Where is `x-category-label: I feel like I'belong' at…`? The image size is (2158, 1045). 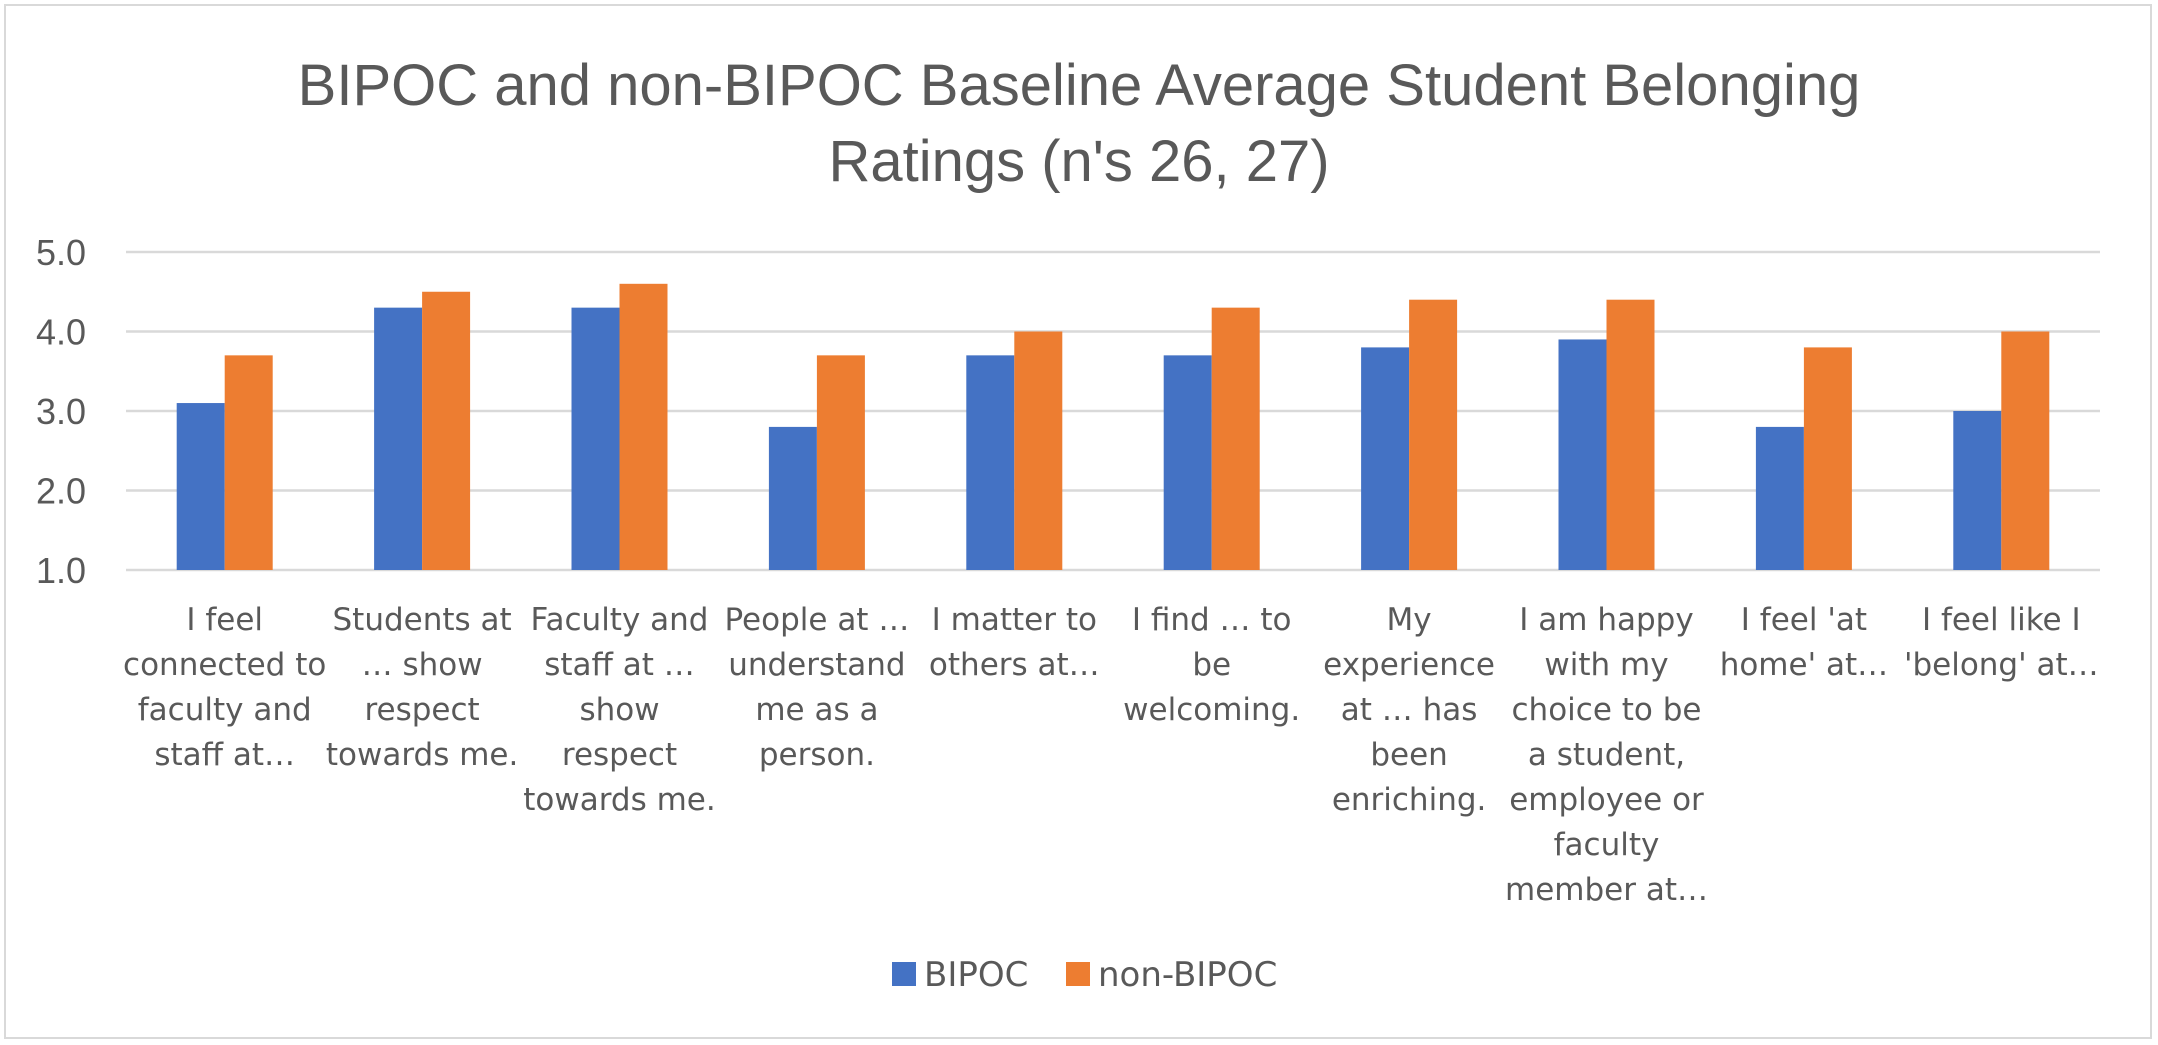
x-category-label: I feel like I'belong' at… is located at coordinates (2001, 642).